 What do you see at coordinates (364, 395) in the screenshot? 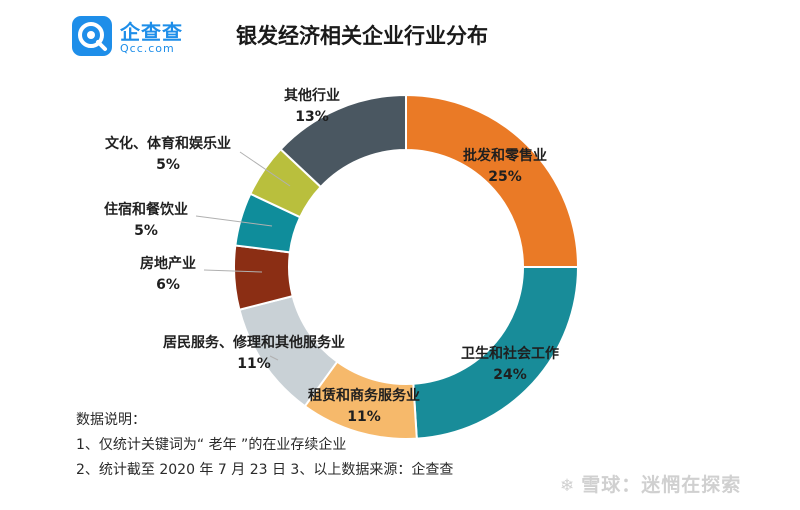
I see `slice-label: 租赁和商务服务业` at bounding box center [364, 395].